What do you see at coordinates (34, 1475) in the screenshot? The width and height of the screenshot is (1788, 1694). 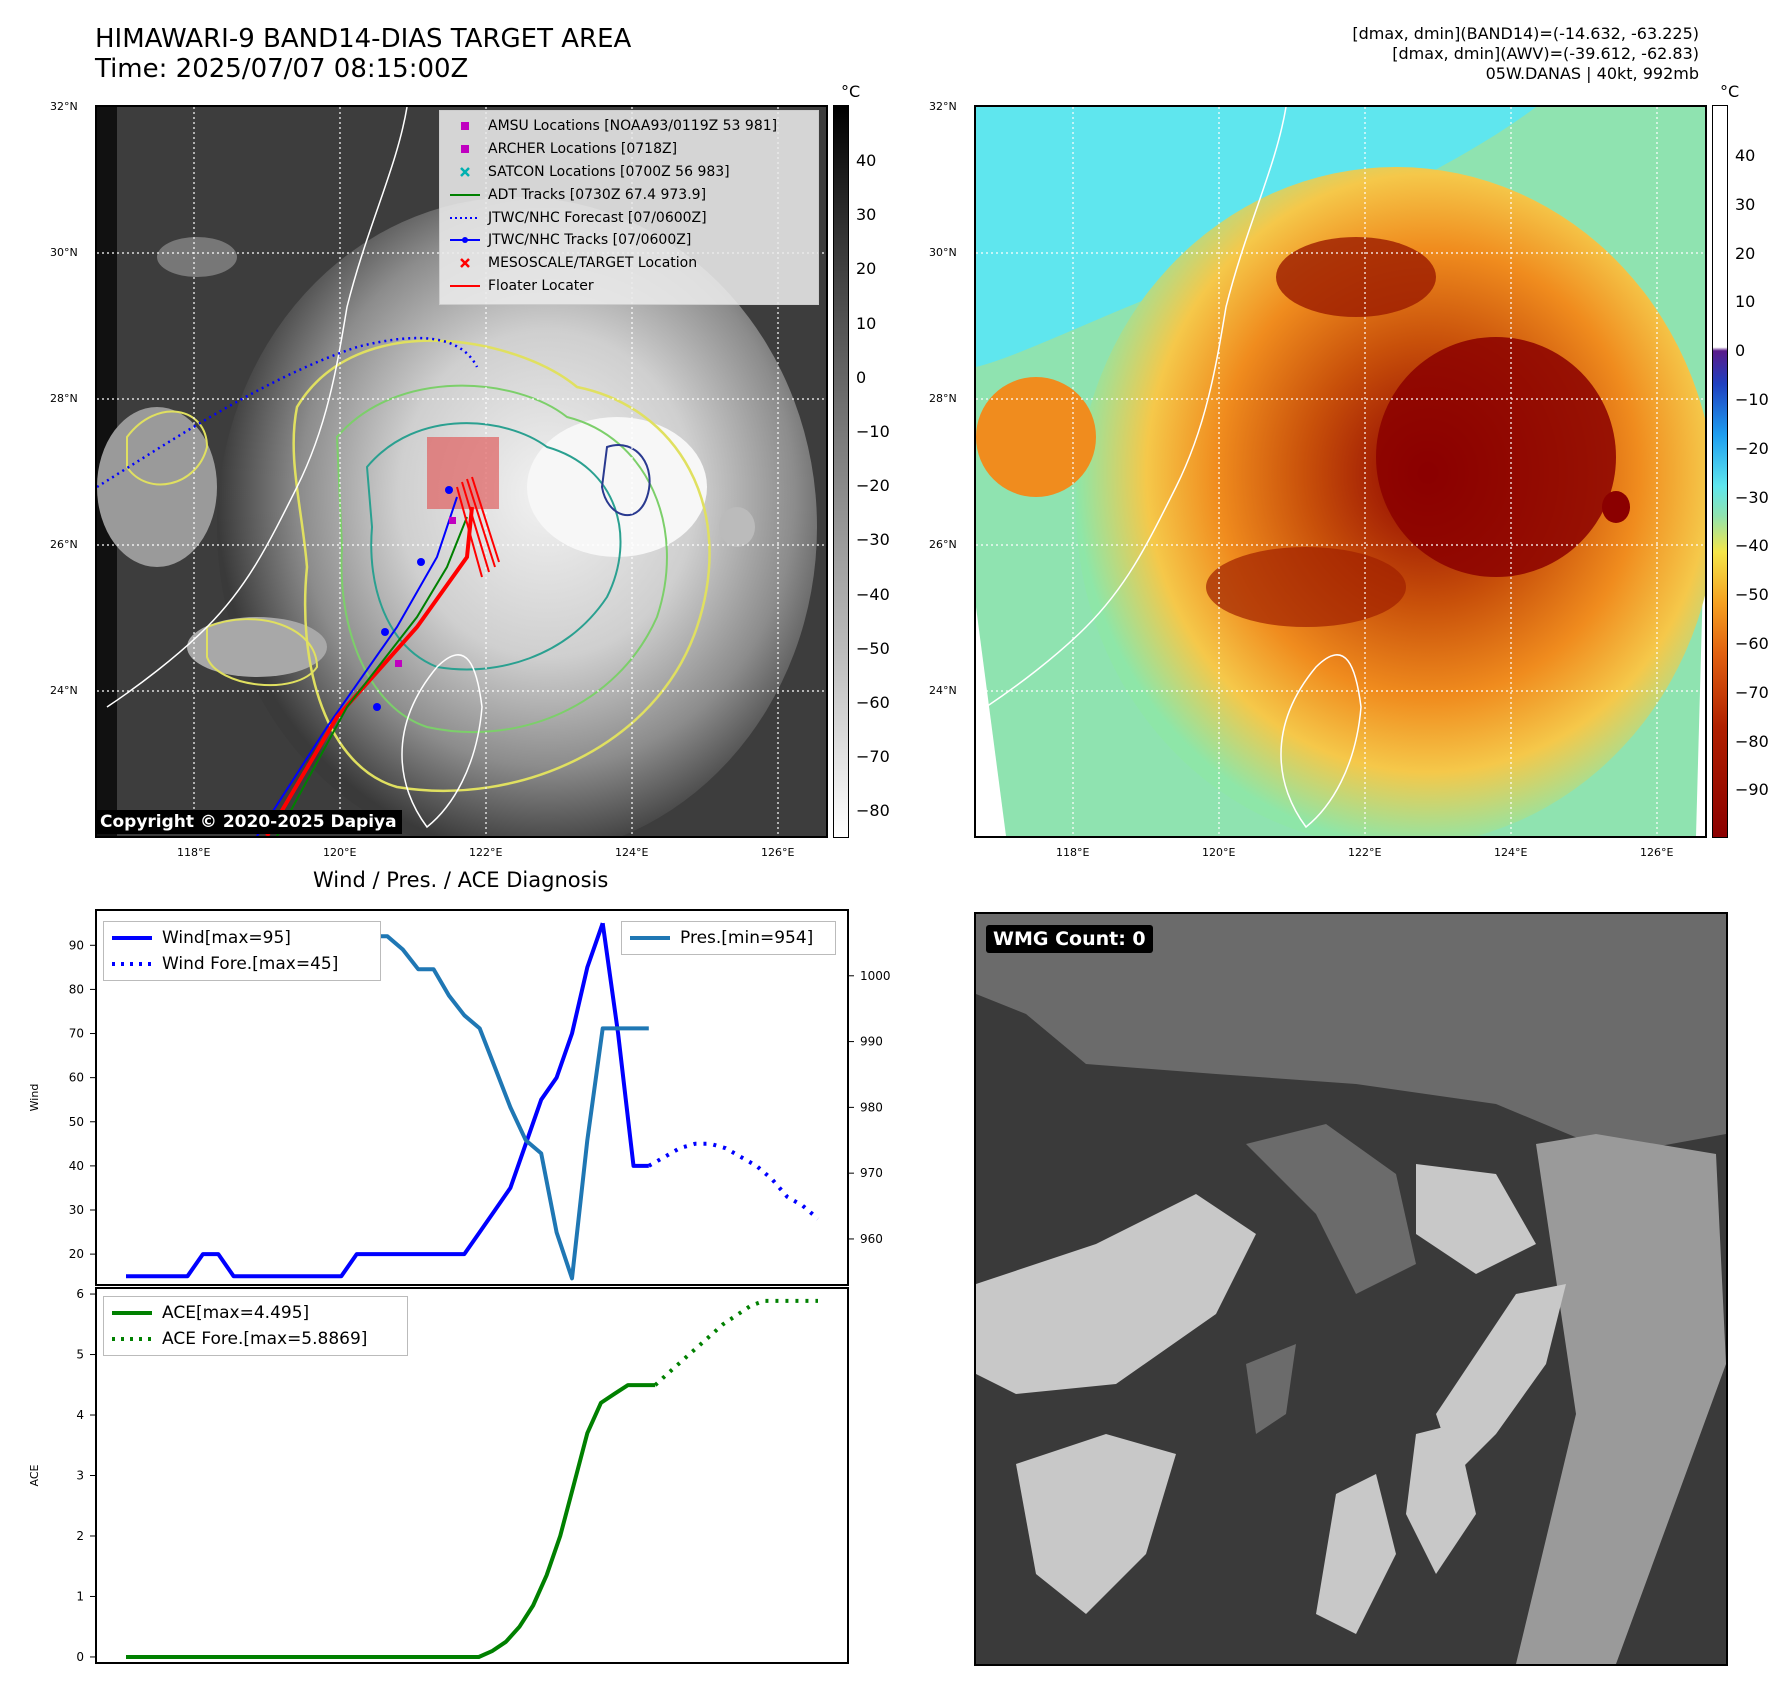 I see `y-axis-label: ACE` at bounding box center [34, 1475].